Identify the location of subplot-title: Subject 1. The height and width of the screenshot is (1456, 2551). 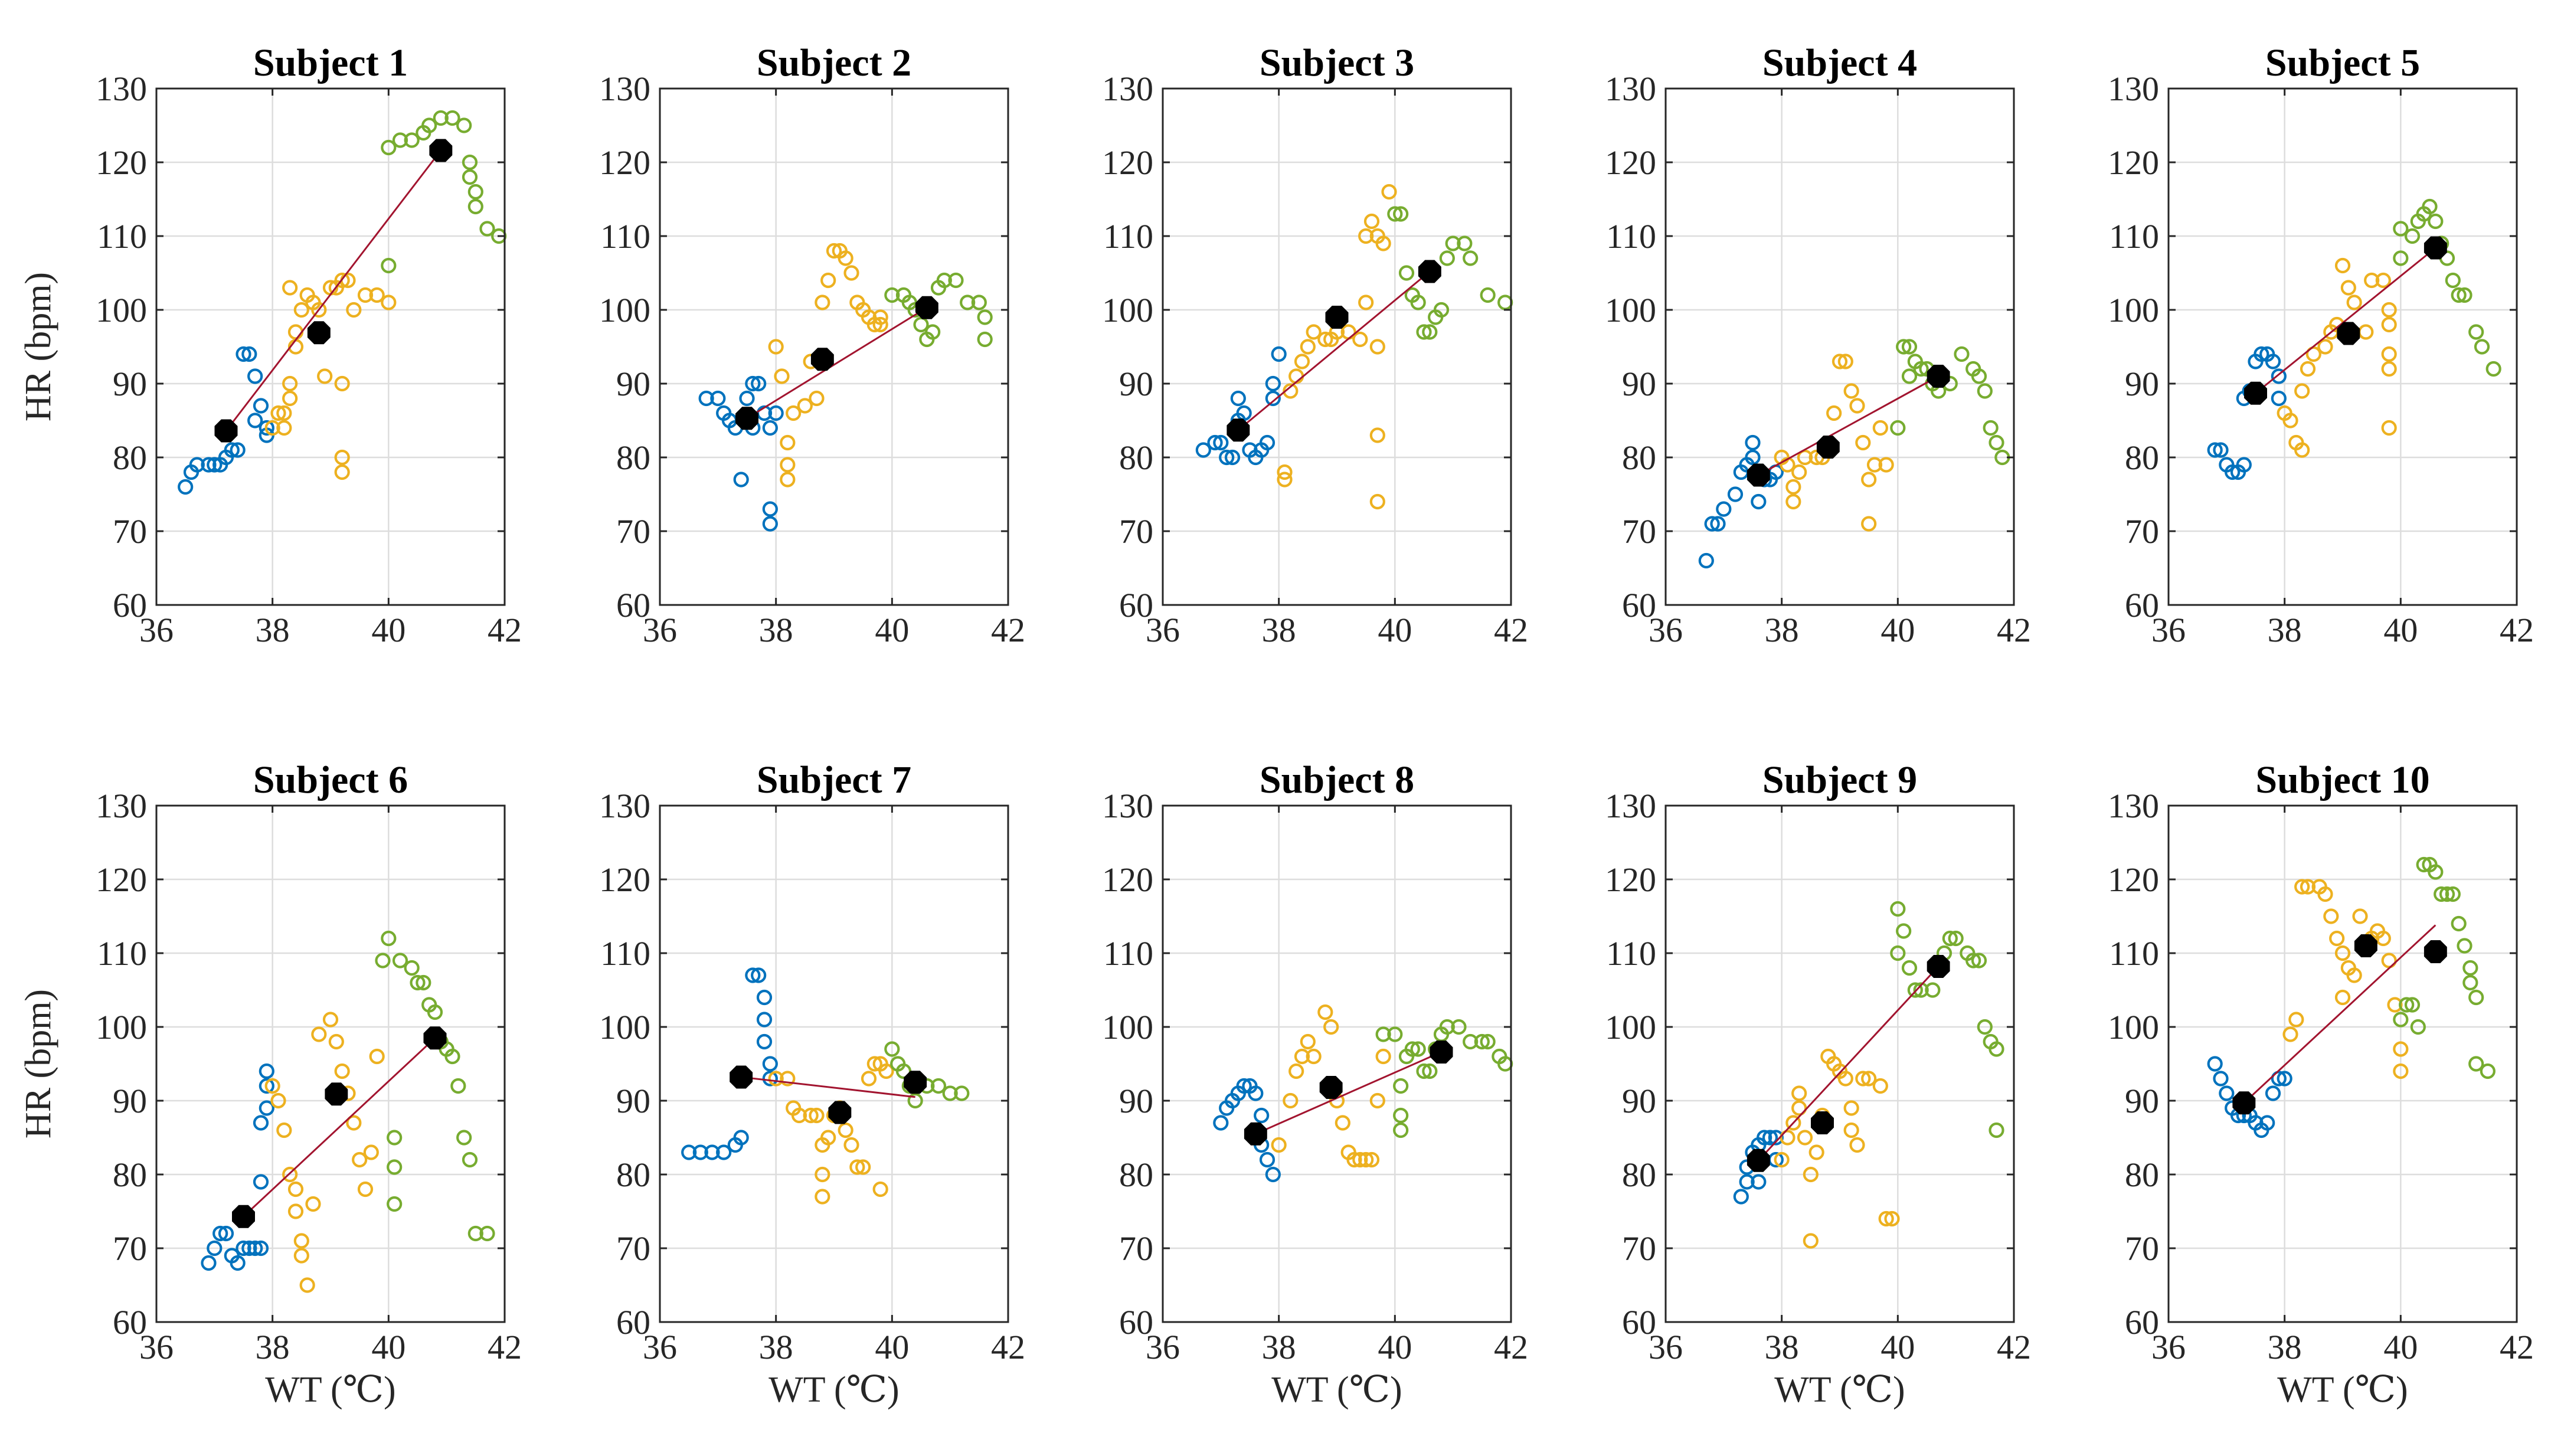
(330, 62).